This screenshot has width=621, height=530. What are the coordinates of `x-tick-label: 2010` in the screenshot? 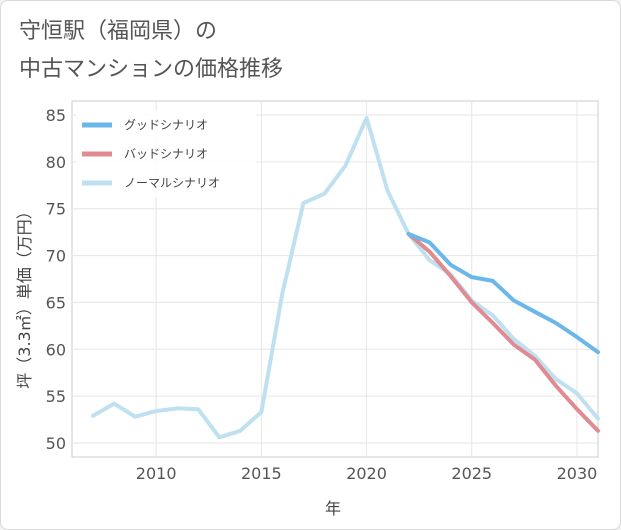 It's located at (156, 473).